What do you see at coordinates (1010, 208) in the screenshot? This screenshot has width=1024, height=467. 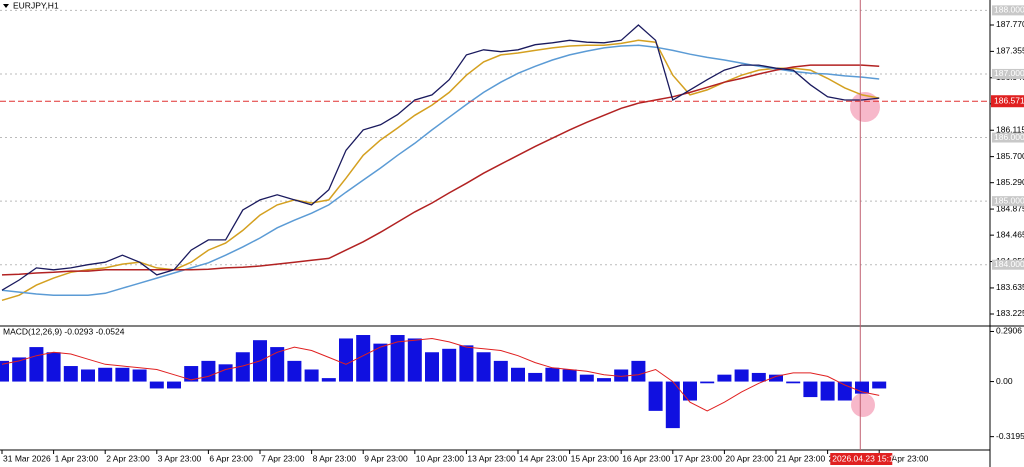 I see `y-tick-label: 184.875` at bounding box center [1010, 208].